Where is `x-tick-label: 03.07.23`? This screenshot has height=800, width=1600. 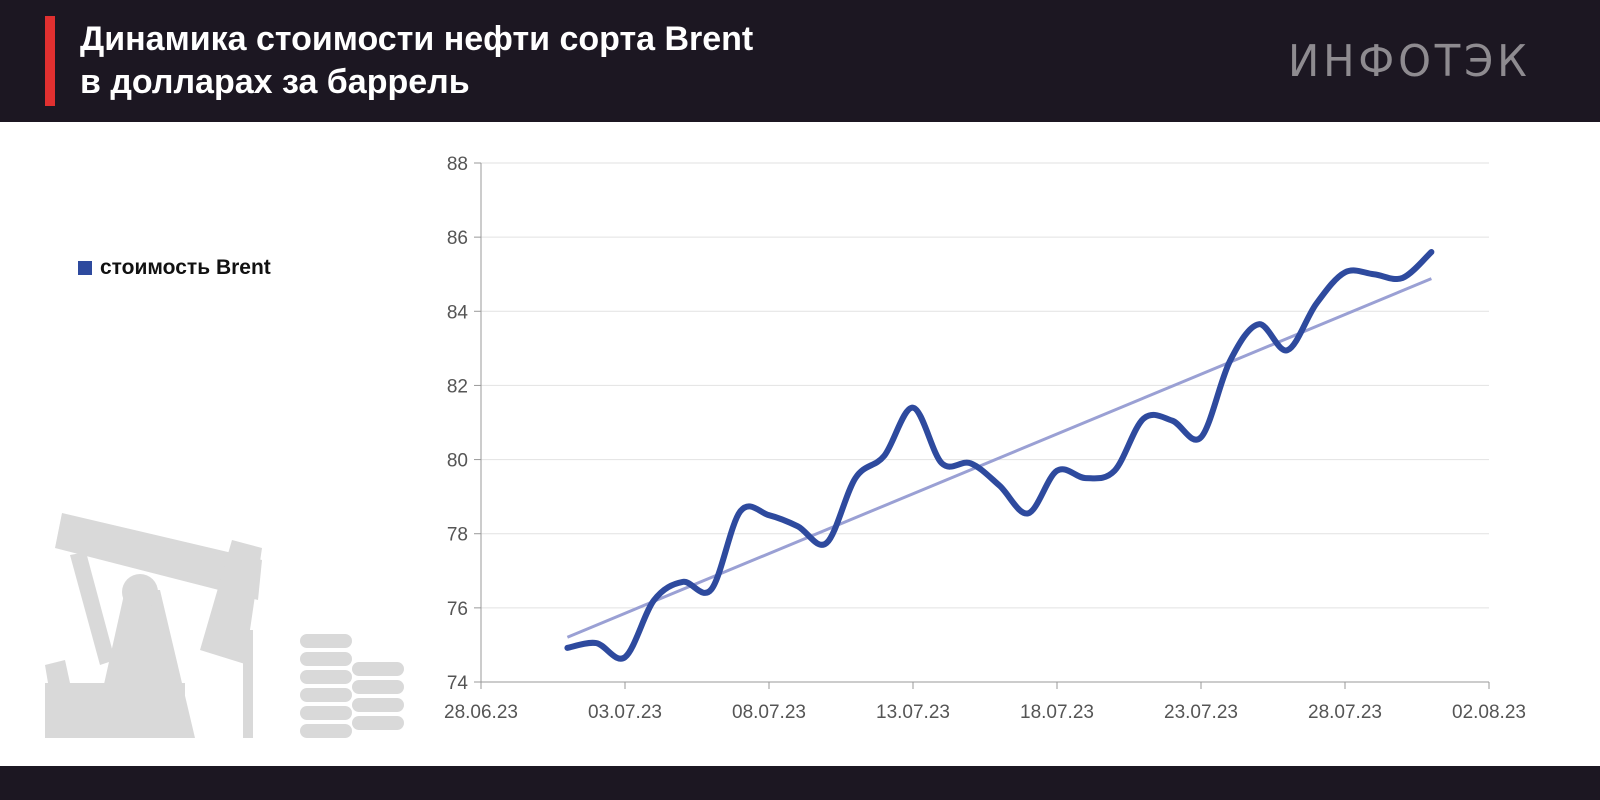
x-tick-label: 03.07.23 is located at coordinates (625, 712).